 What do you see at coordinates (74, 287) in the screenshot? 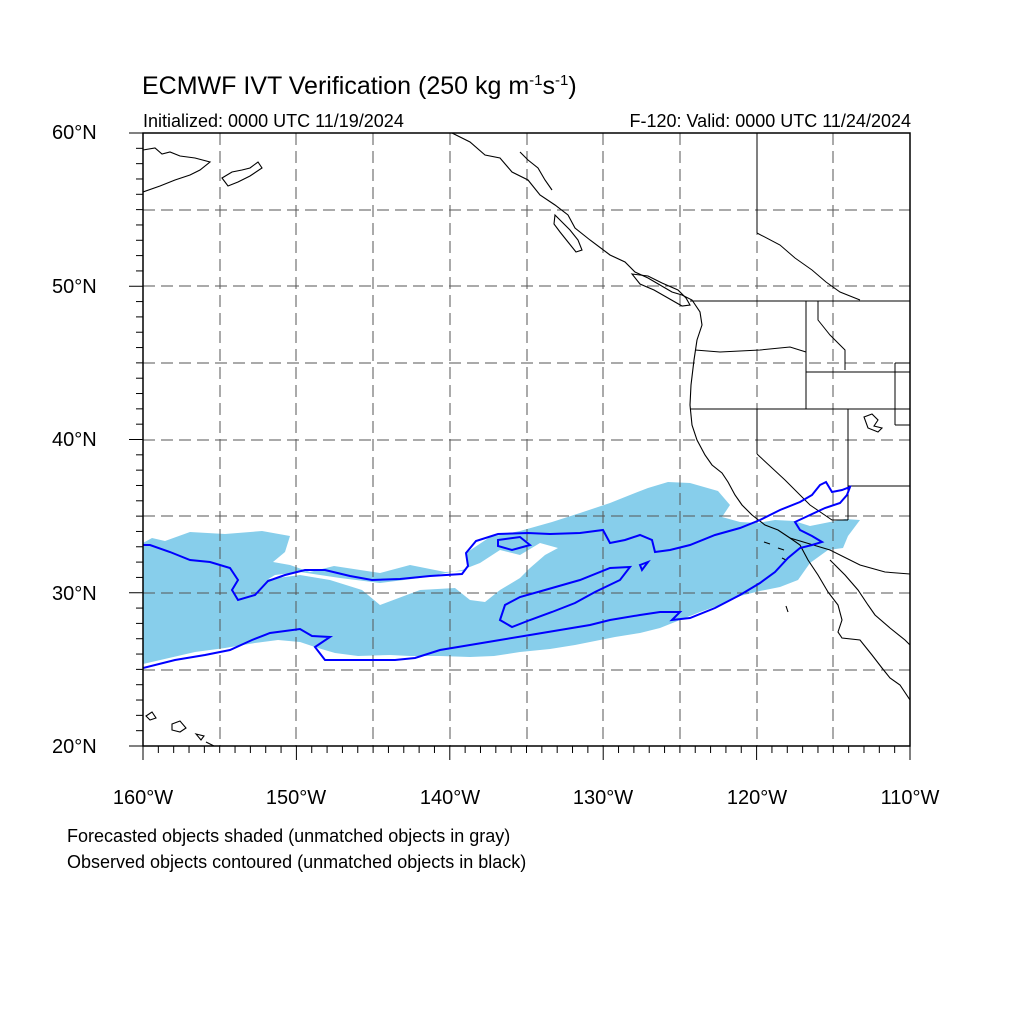
I see `lat-label-50n: 50°N` at bounding box center [74, 287].